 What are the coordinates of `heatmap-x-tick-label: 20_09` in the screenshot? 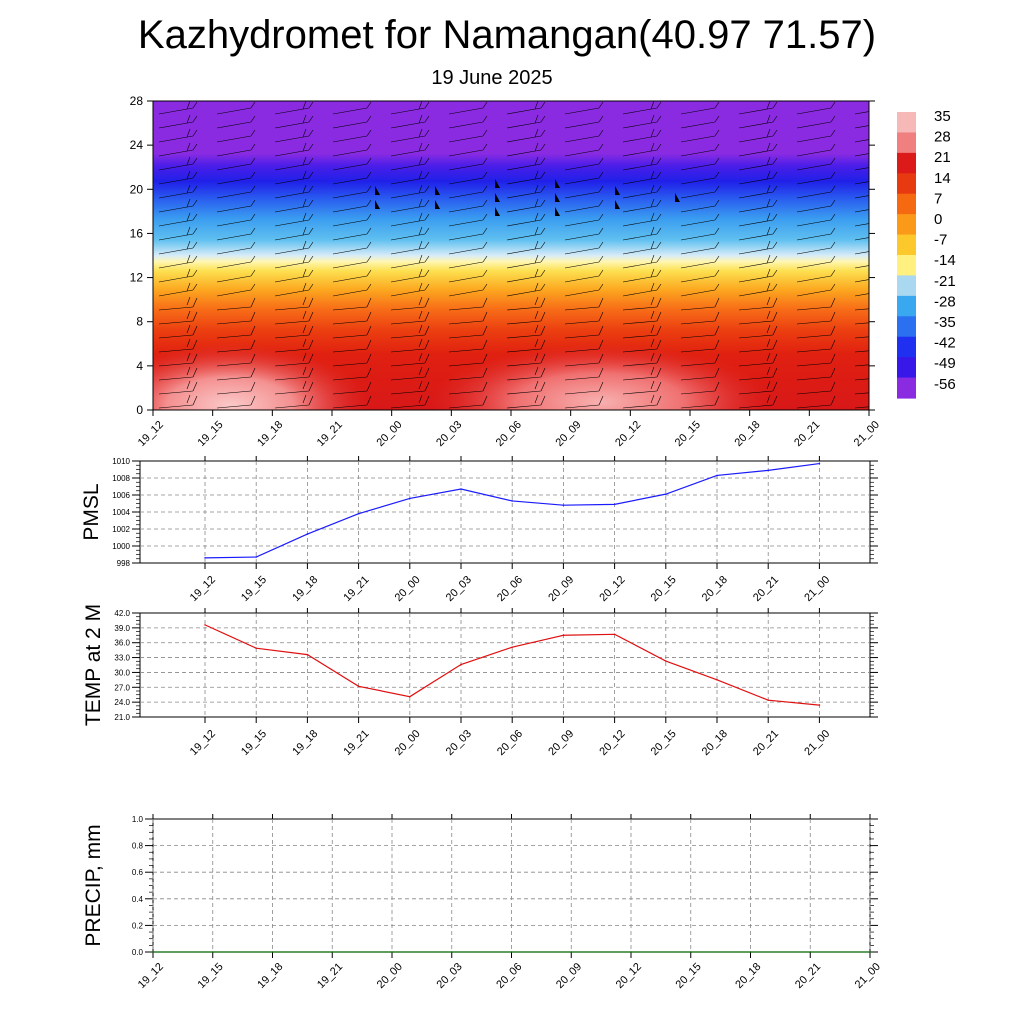 It's located at (568, 434).